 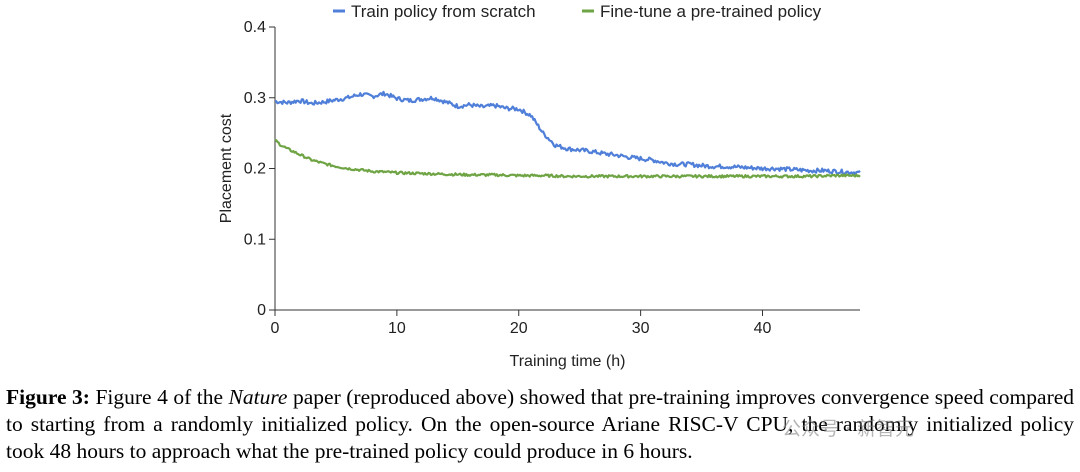 What do you see at coordinates (255, 239) in the screenshot?
I see `y-tick-label: 0.1` at bounding box center [255, 239].